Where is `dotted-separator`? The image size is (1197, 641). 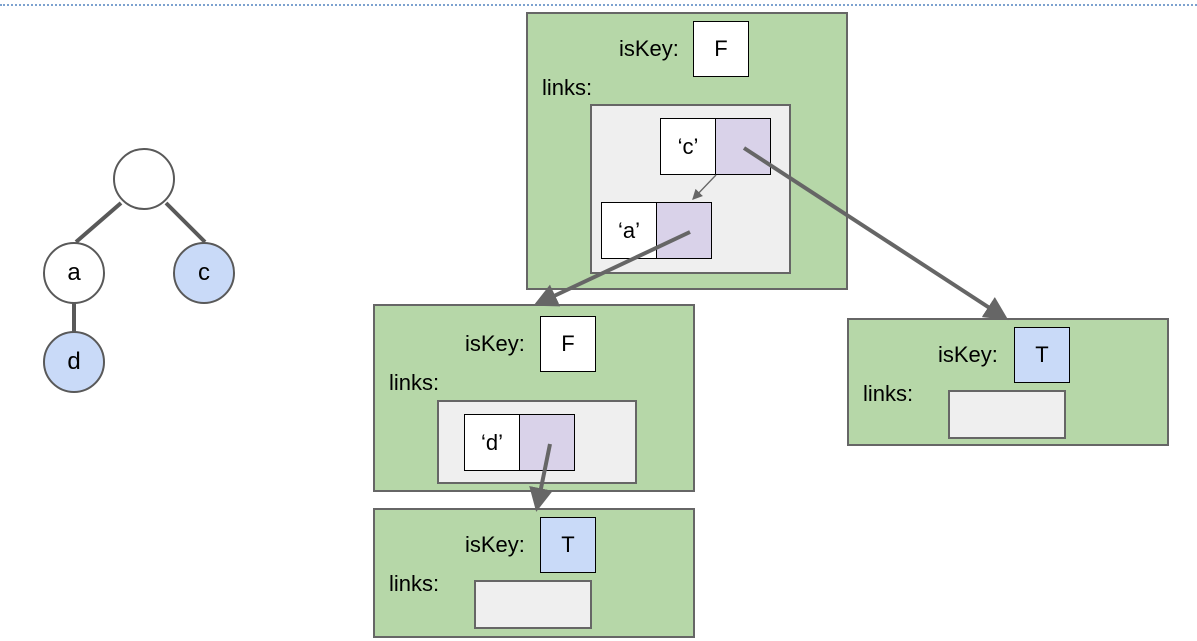
dotted-separator is located at coordinates (598, 5).